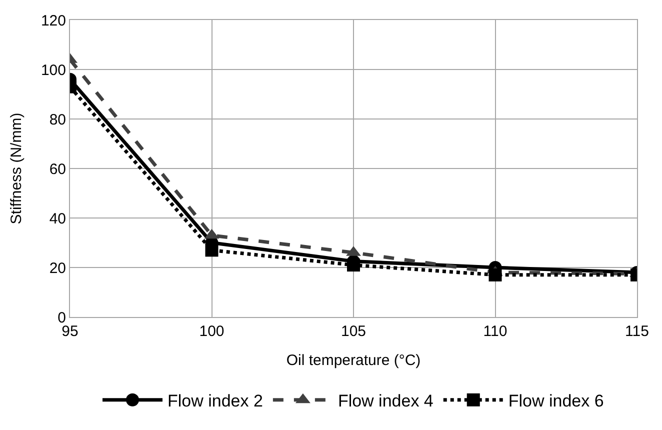 Image resolution: width=662 pixels, height=430 pixels. What do you see at coordinates (495, 331) in the screenshot?
I see `x-tick-label: 110` at bounding box center [495, 331].